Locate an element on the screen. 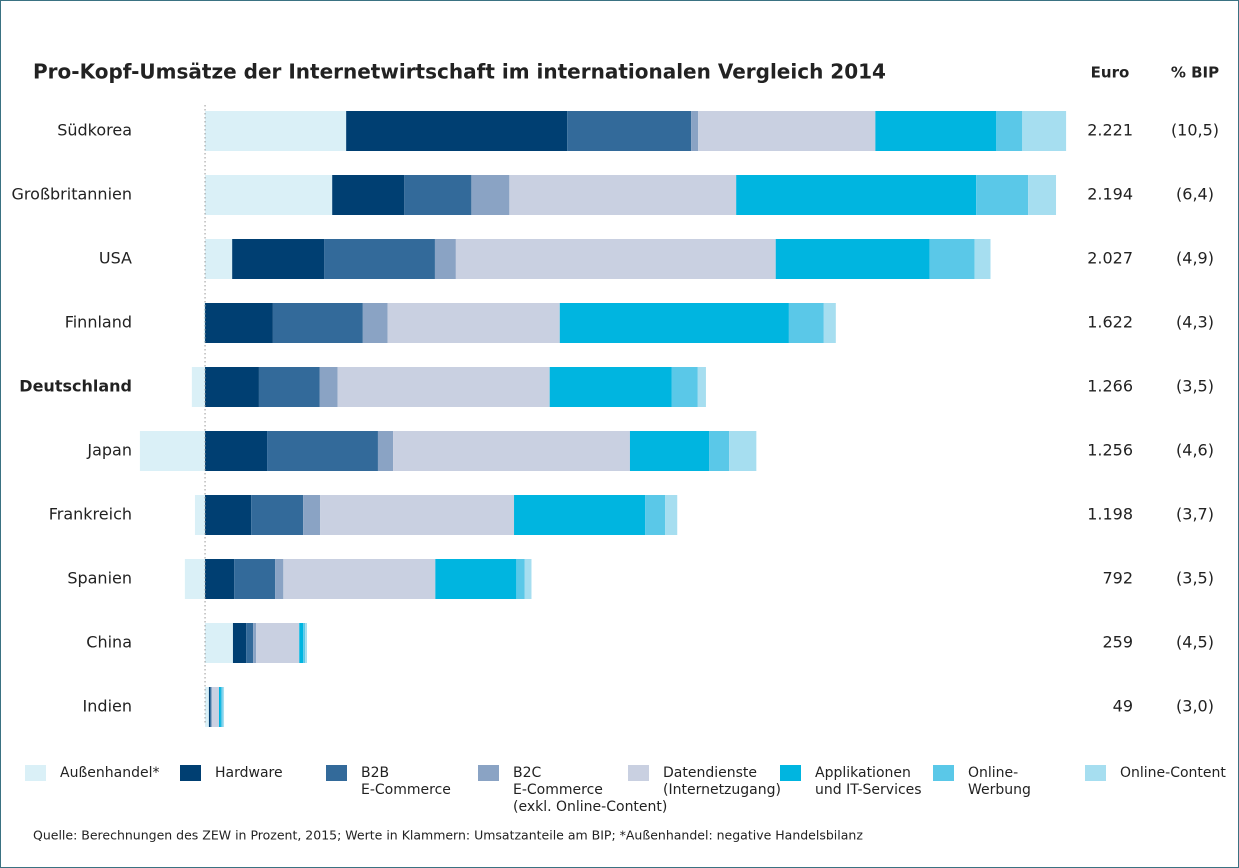 The width and height of the screenshot is (1239, 868). euro-label: 2.194 is located at coordinates (1110, 194).